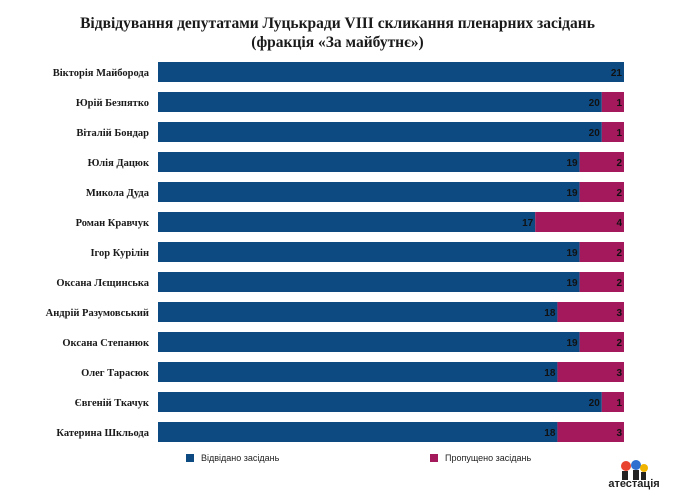 This screenshot has width=675, height=503. Describe the element at coordinates (528, 223) in the screenshot. I see `value-label-attended: 17` at that location.